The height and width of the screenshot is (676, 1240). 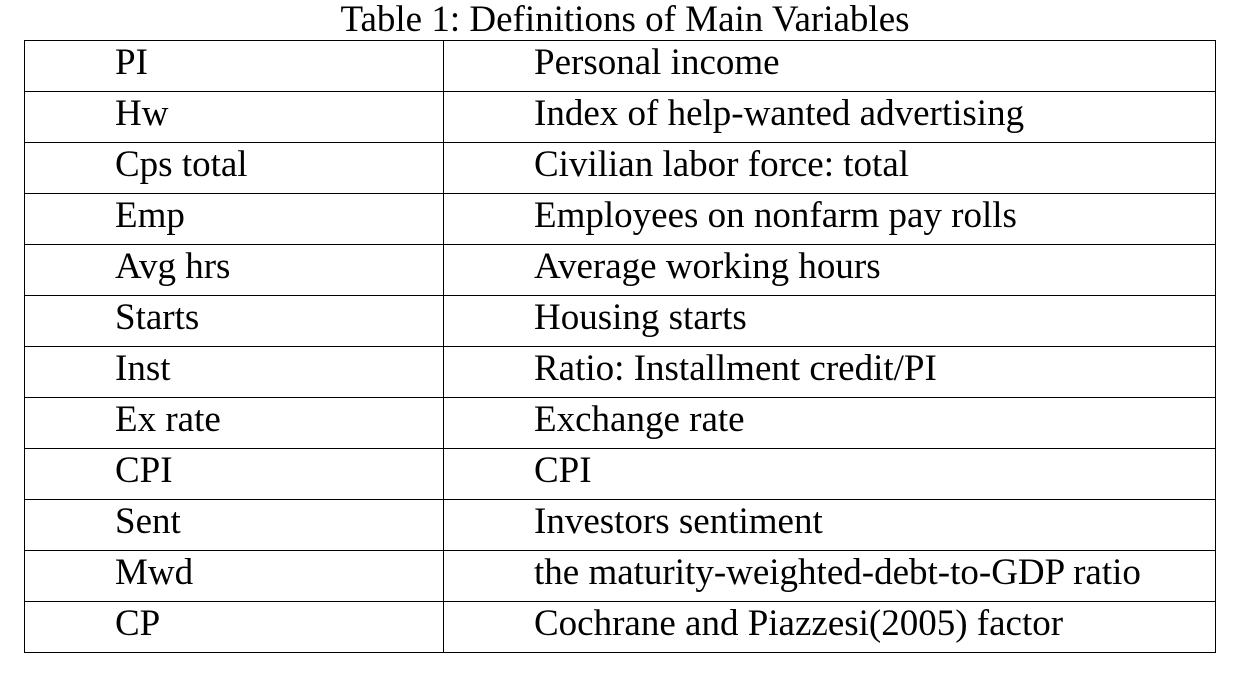 I want to click on table-row: Avg hrs Average working hours, so click(x=620, y=270).